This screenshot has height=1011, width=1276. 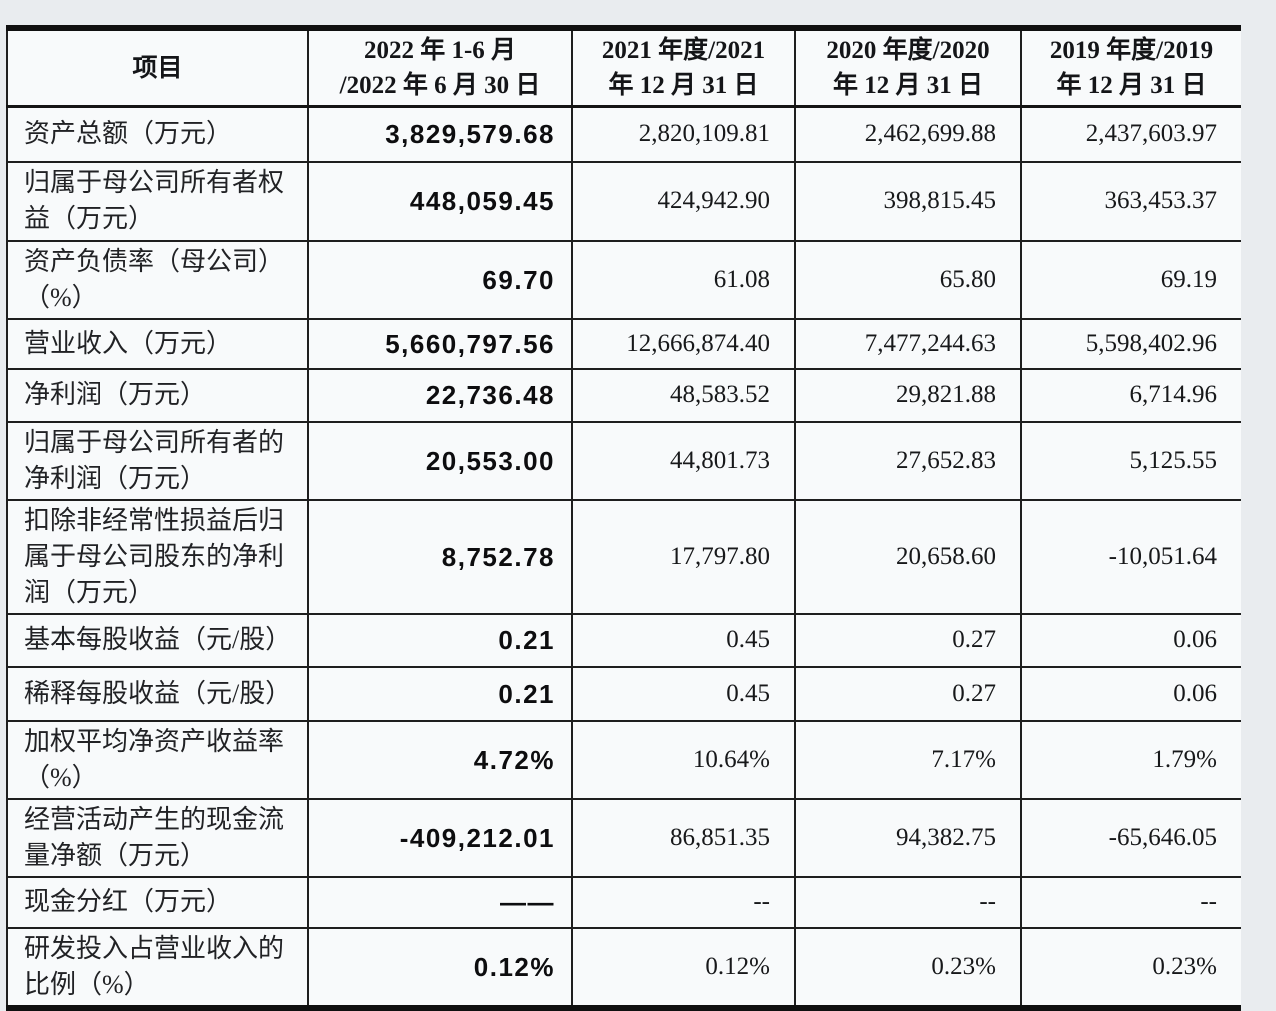 What do you see at coordinates (683, 759) in the screenshot?
I see `value-cell: 10.64%` at bounding box center [683, 759].